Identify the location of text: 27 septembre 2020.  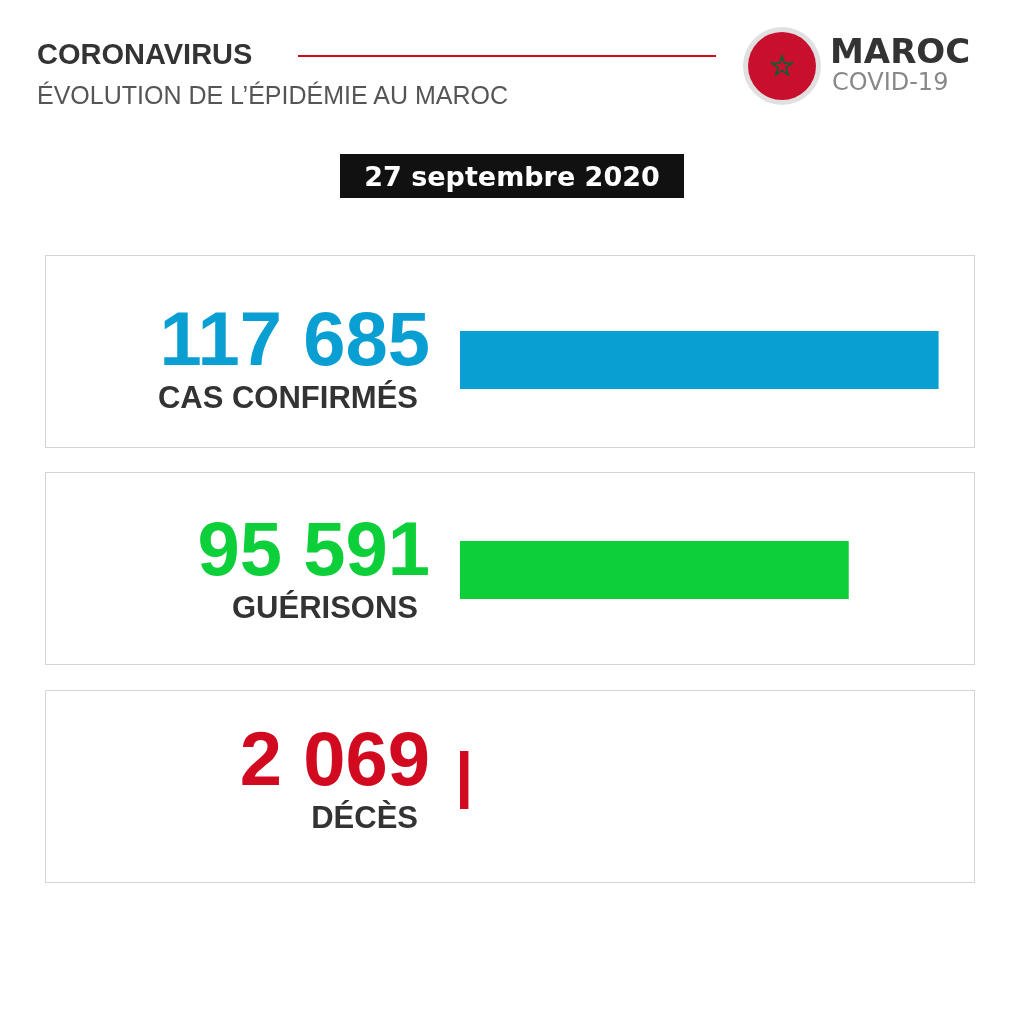
(512, 176).